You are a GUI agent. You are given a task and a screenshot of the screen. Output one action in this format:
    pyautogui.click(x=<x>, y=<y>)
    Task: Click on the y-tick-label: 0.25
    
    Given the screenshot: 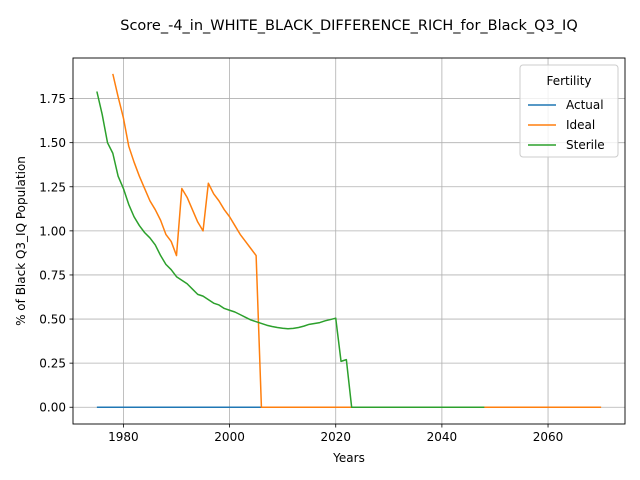 What is the action you would take?
    pyautogui.click(x=52, y=364)
    